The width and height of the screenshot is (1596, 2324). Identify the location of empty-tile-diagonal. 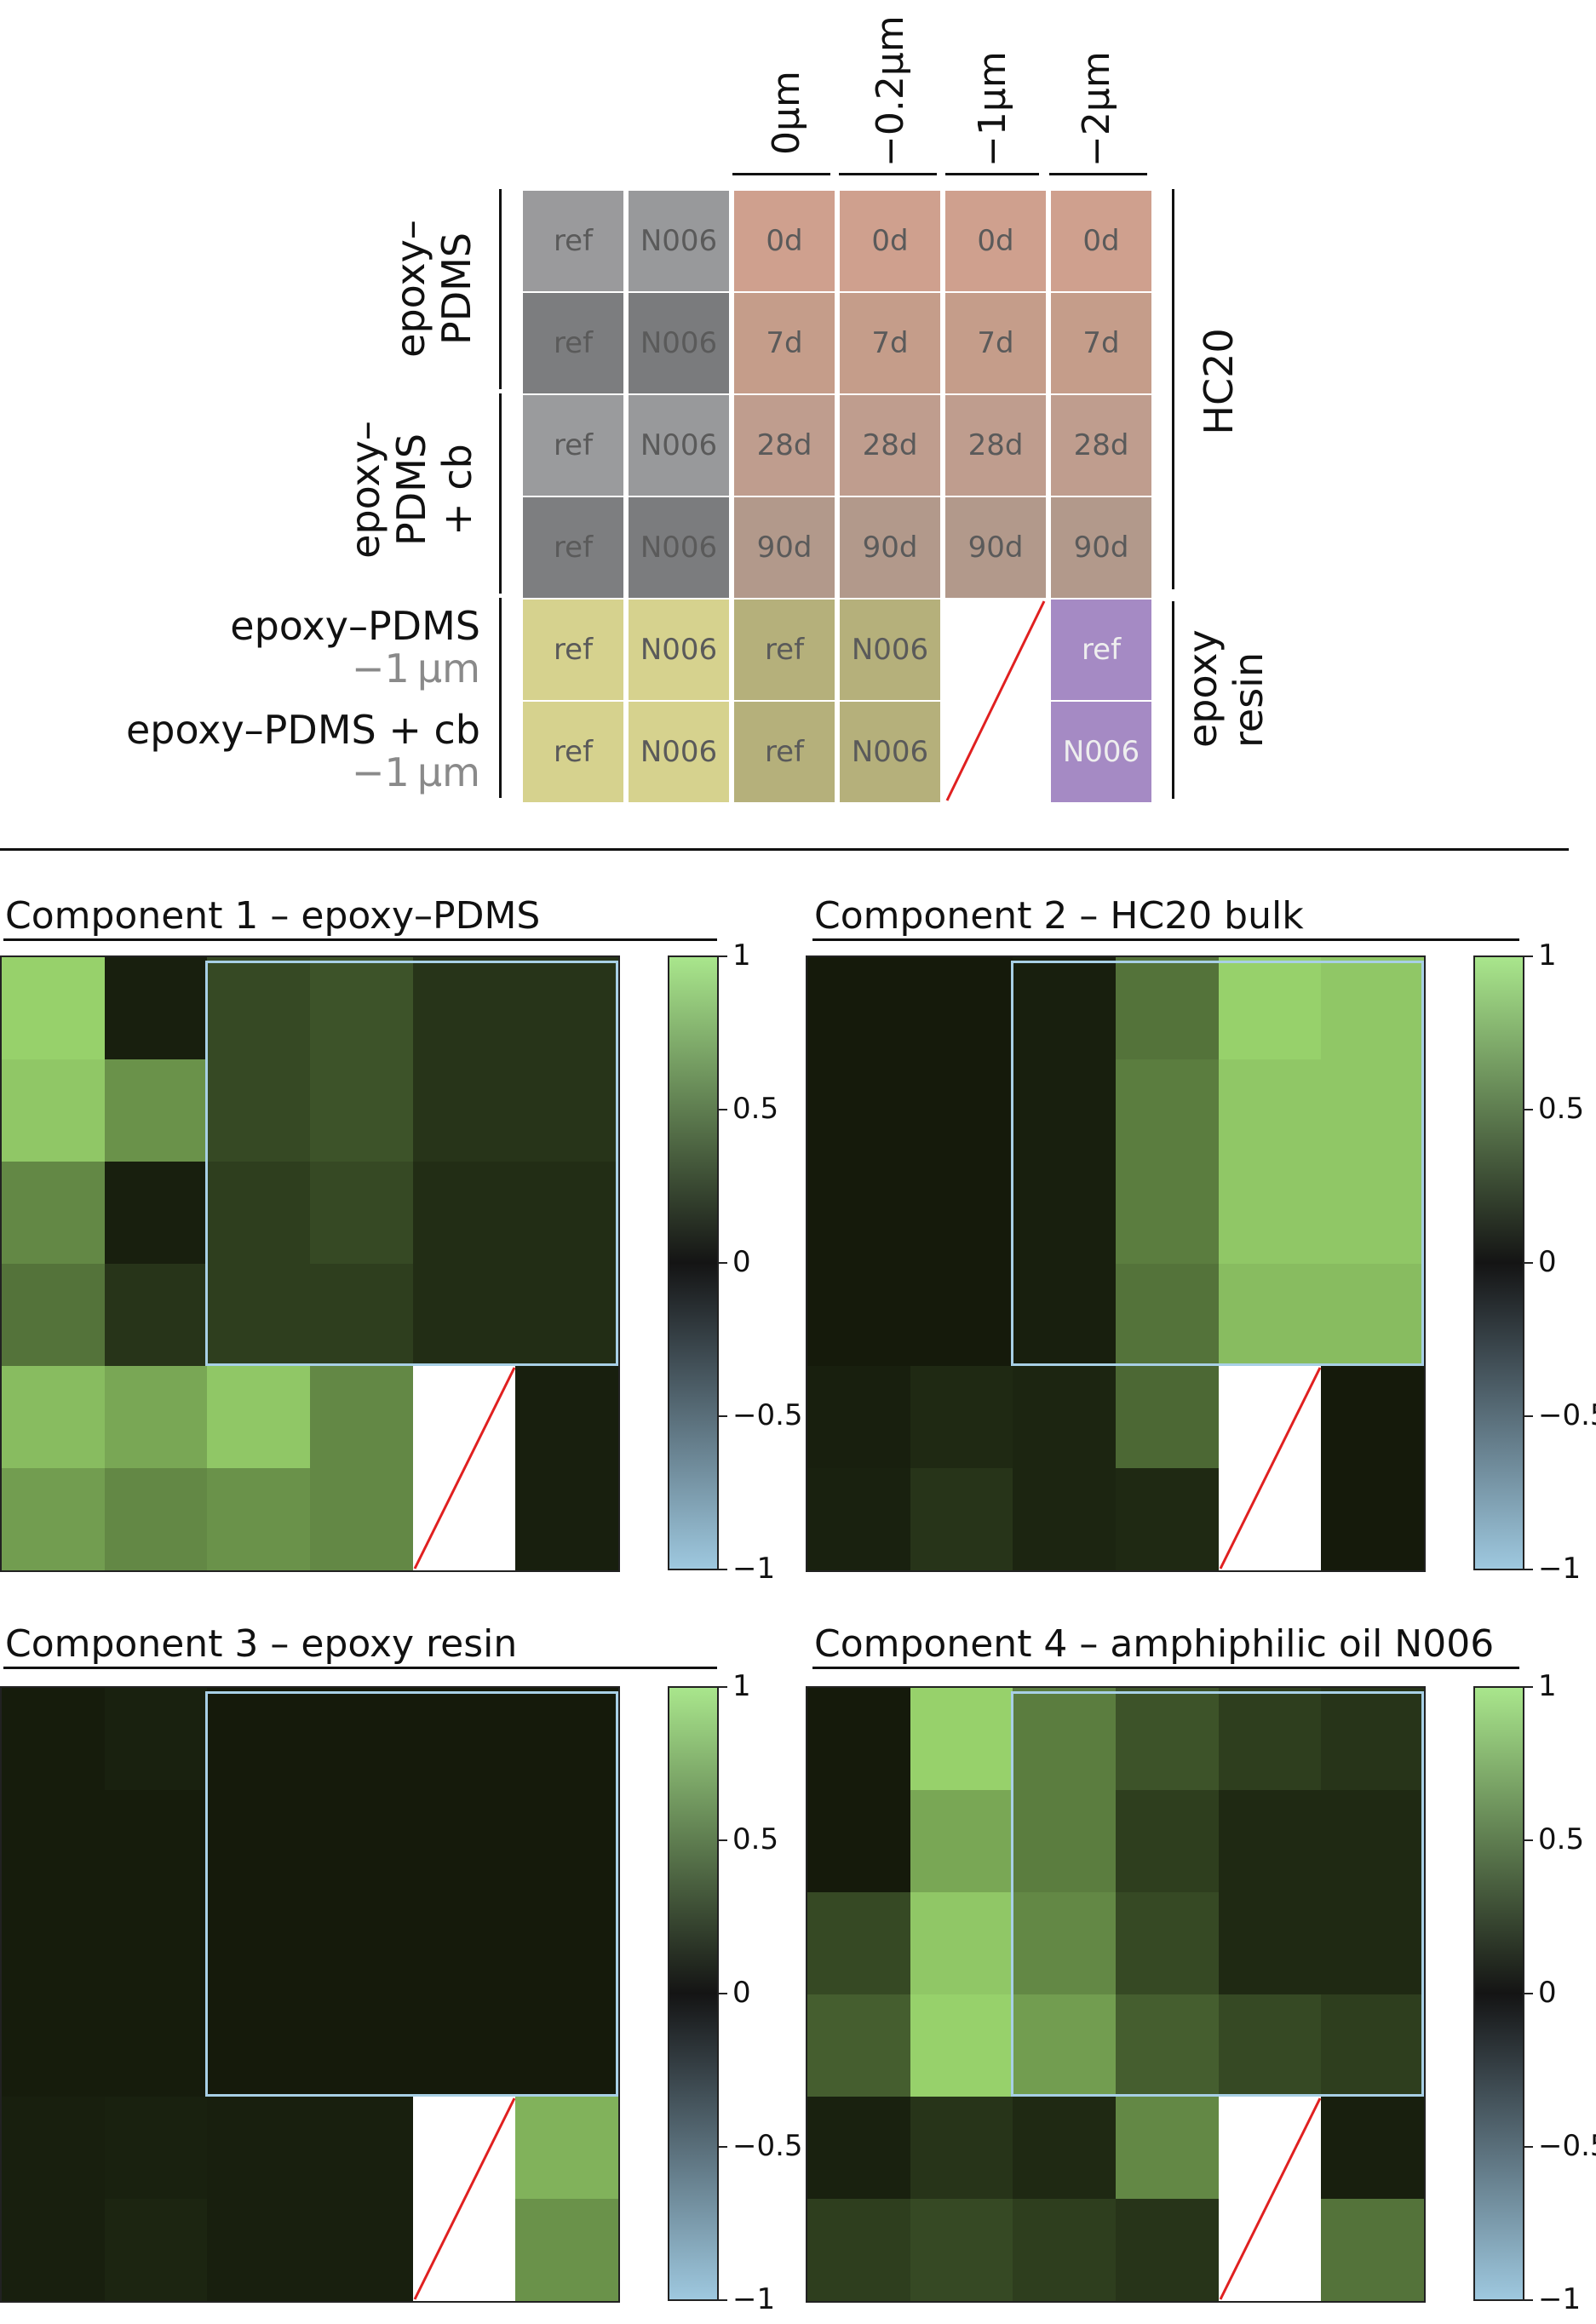
(1270, 2198).